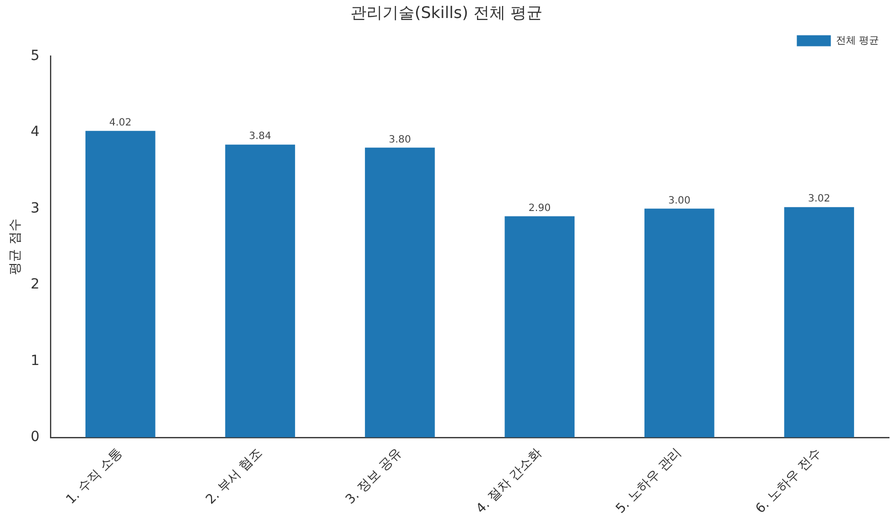 This screenshot has width=891, height=520. What do you see at coordinates (95, 477) in the screenshot?
I see `x-tick-label: 1. 수직 소통` at bounding box center [95, 477].